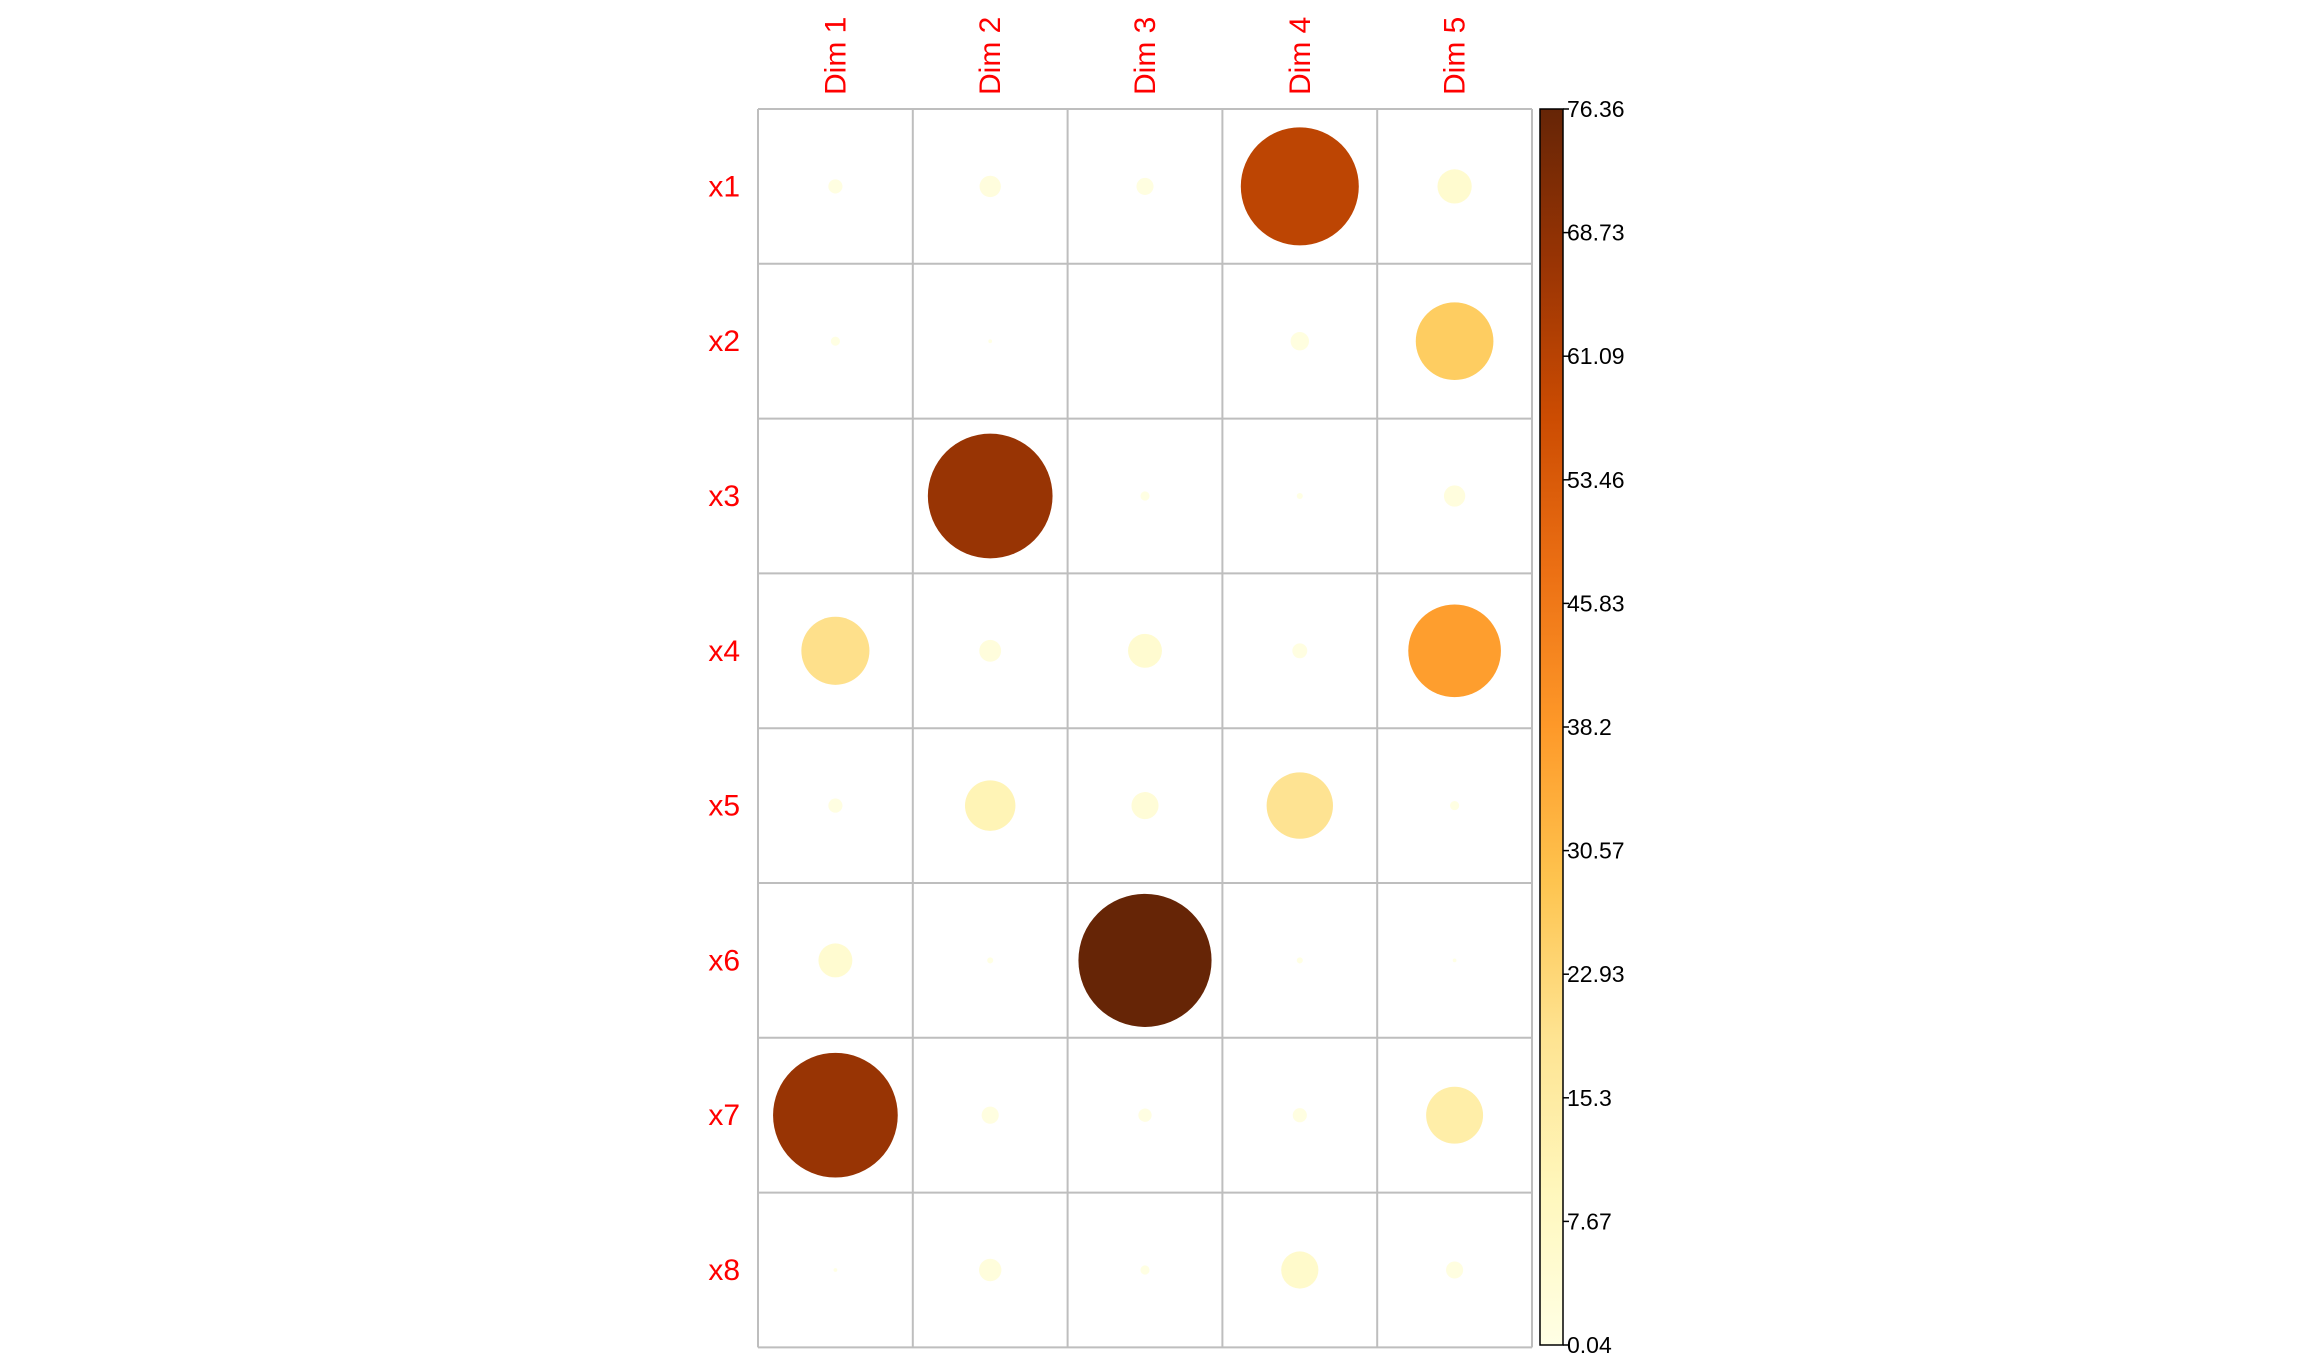 This screenshot has height=1355, width=2304. Describe the element at coordinates (1589, 1098) in the screenshot. I see `colorbar-tick-label: 15.3` at that location.